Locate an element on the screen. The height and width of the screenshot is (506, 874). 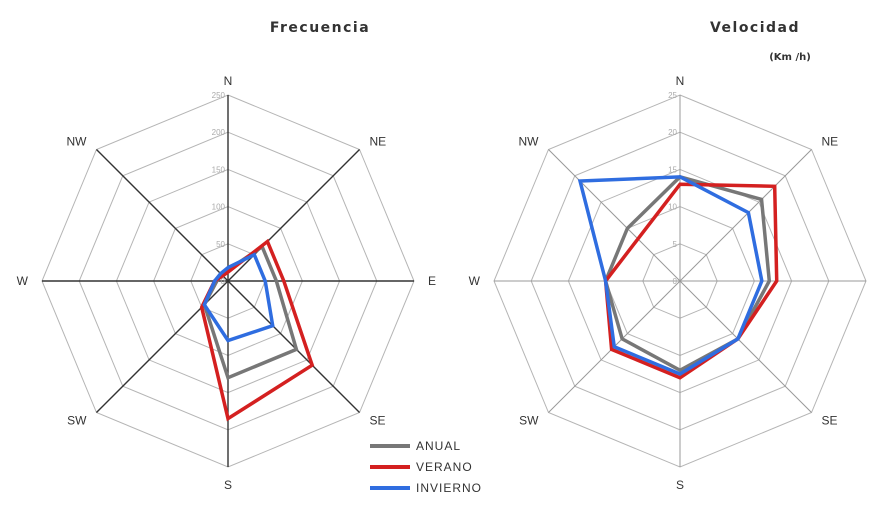
chart-subtitle: (Km /h) is located at coordinates (790, 57).